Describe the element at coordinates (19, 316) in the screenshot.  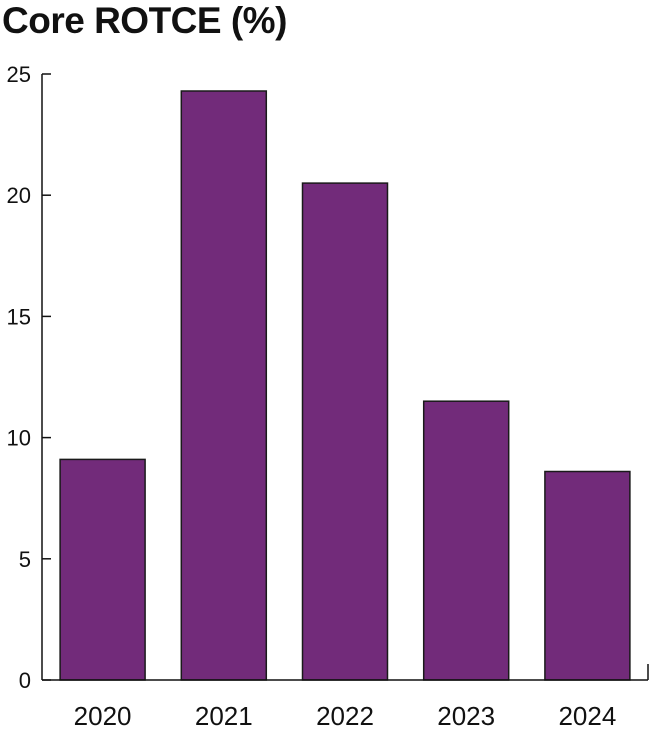
I see `y-tick-label-15: 15` at that location.